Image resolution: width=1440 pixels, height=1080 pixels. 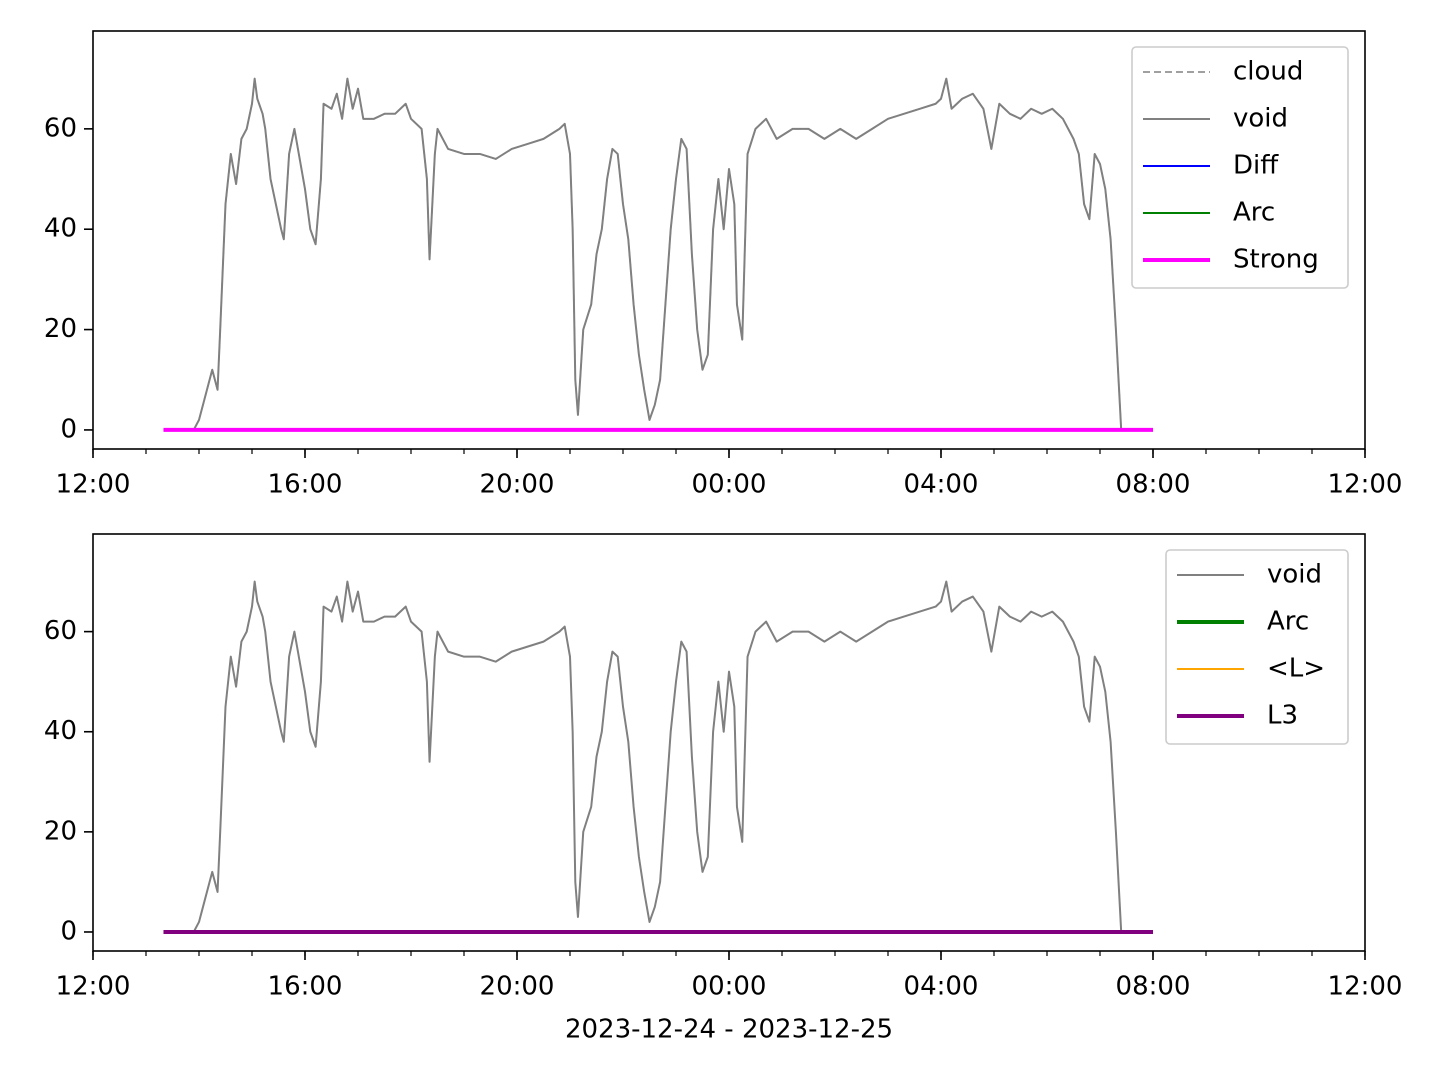 I want to click on legend-label: cloud, so click(x=1268, y=72).